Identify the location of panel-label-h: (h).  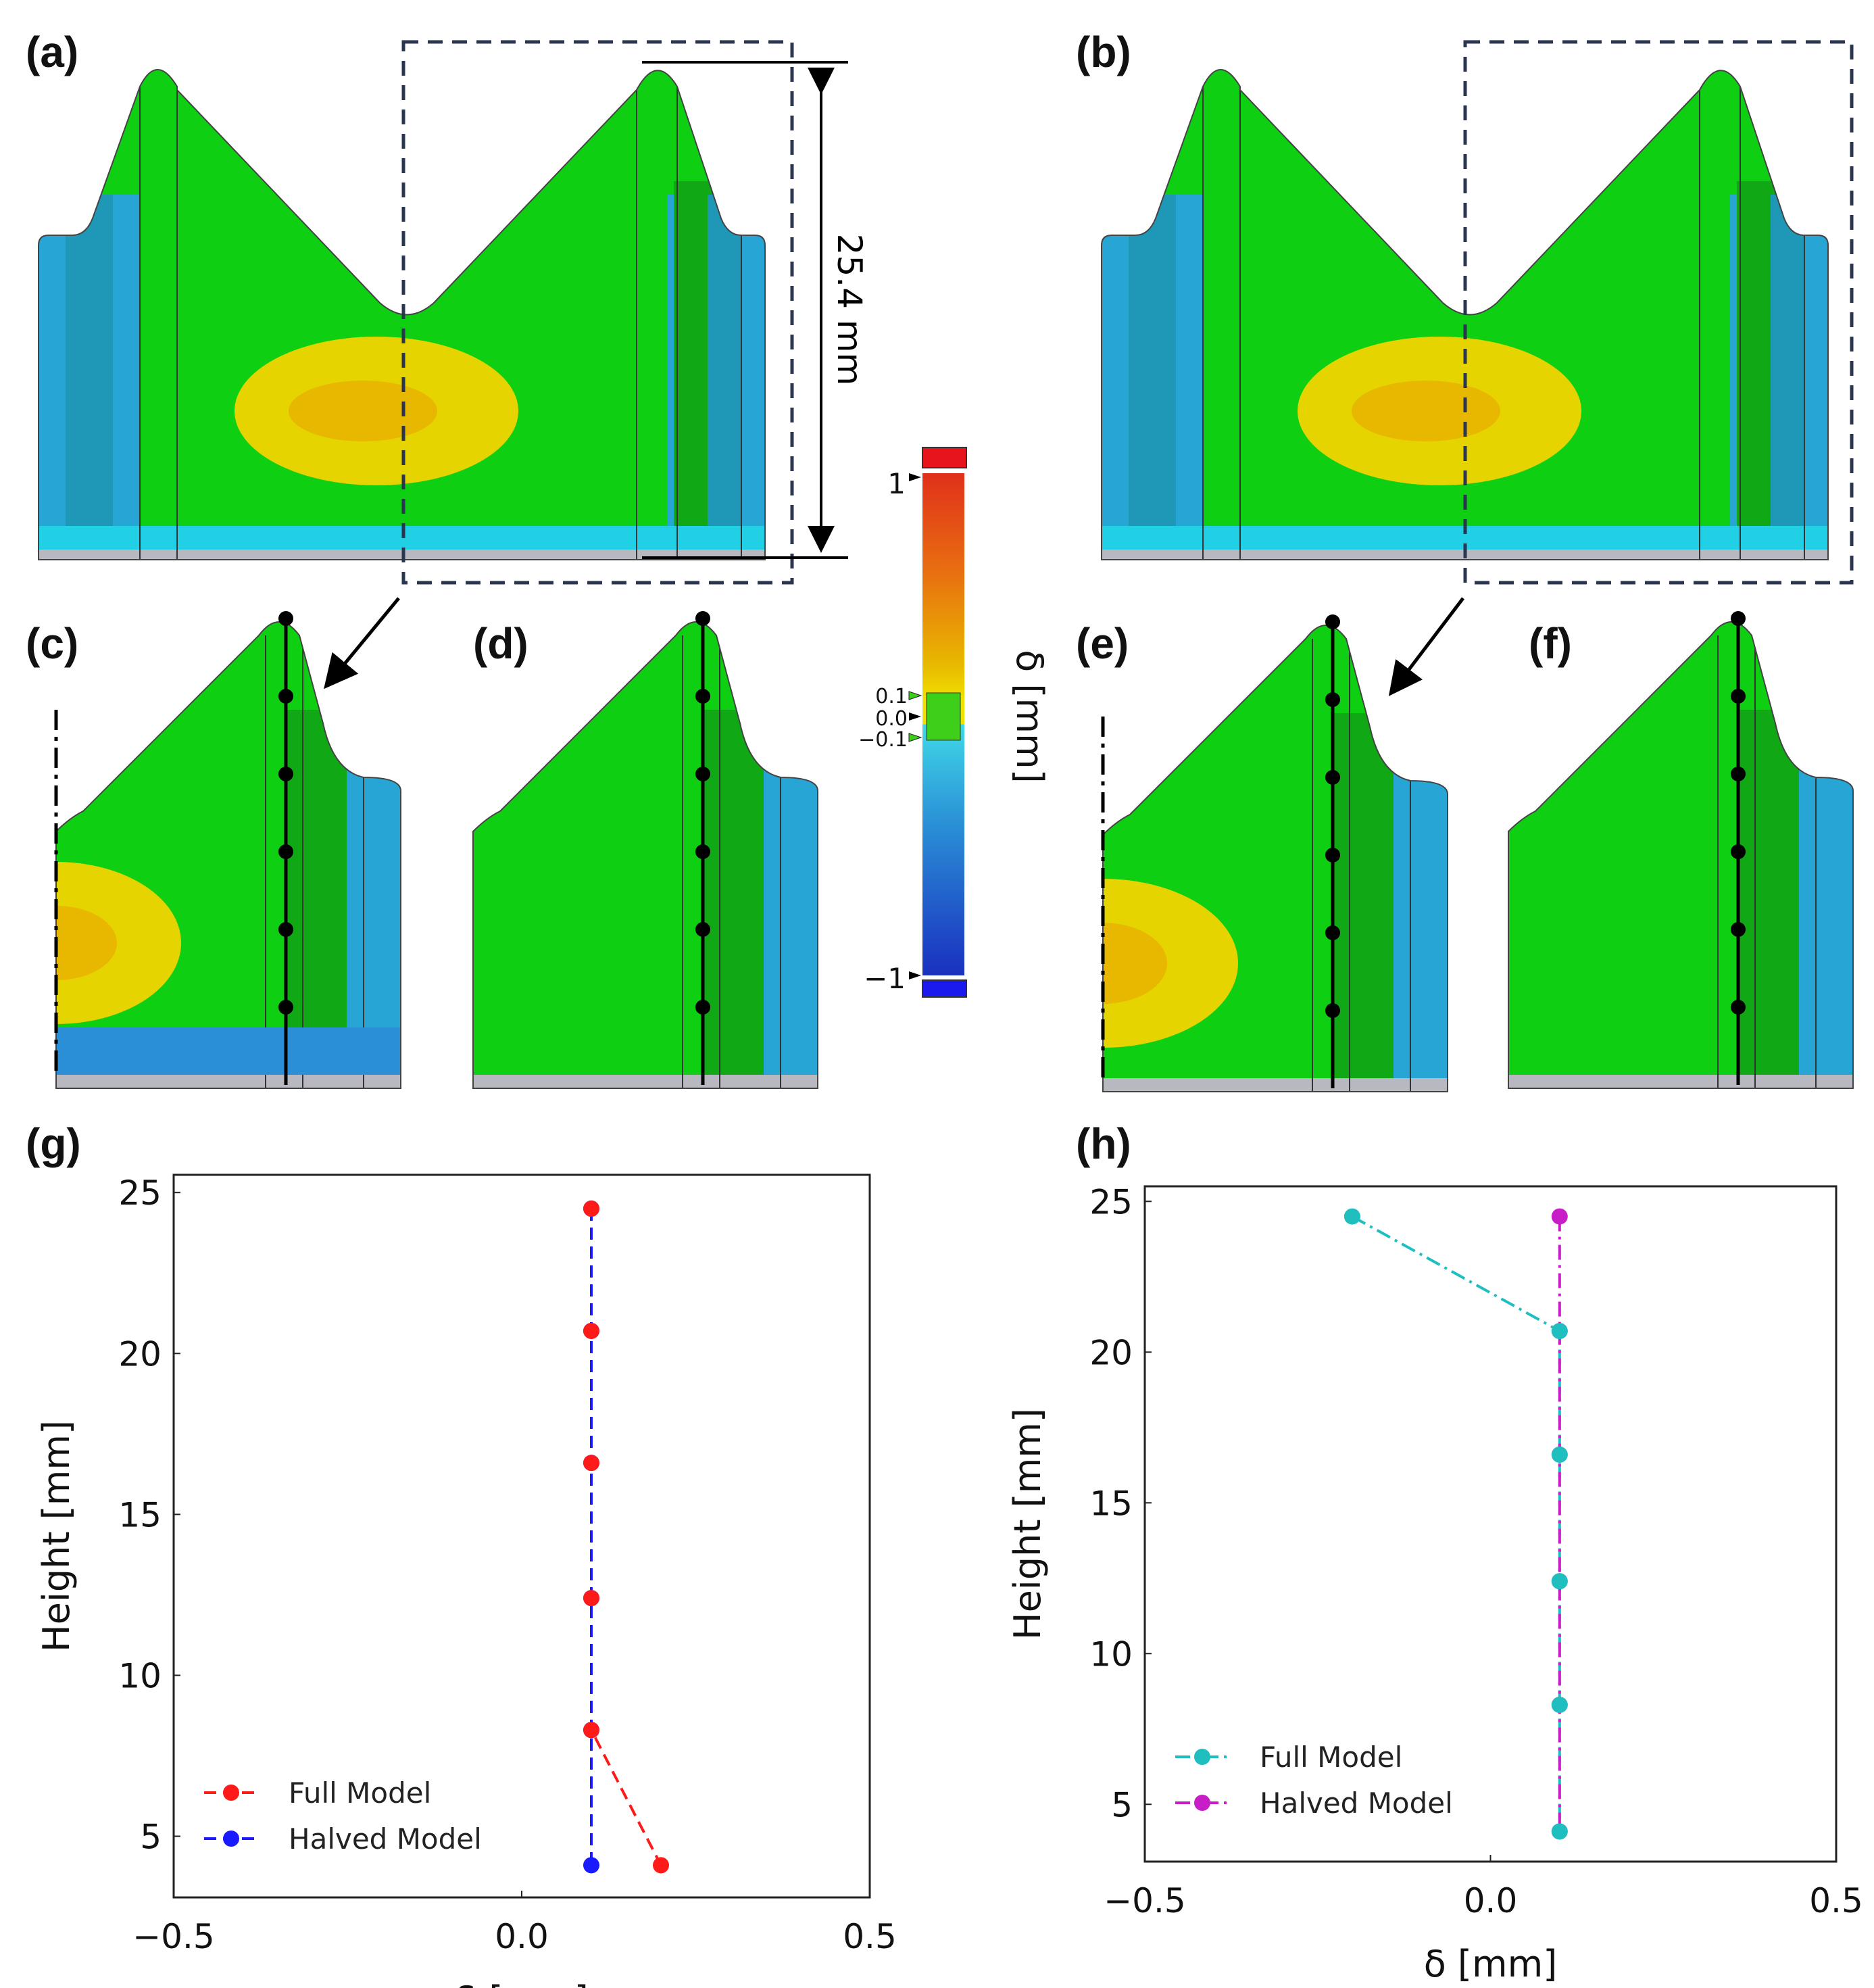
(1103, 1143).